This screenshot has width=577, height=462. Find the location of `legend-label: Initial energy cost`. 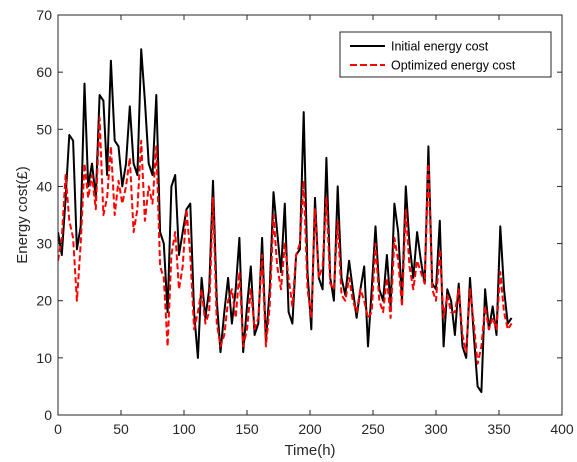

legend-label: Initial energy cost is located at coordinates (440, 47).